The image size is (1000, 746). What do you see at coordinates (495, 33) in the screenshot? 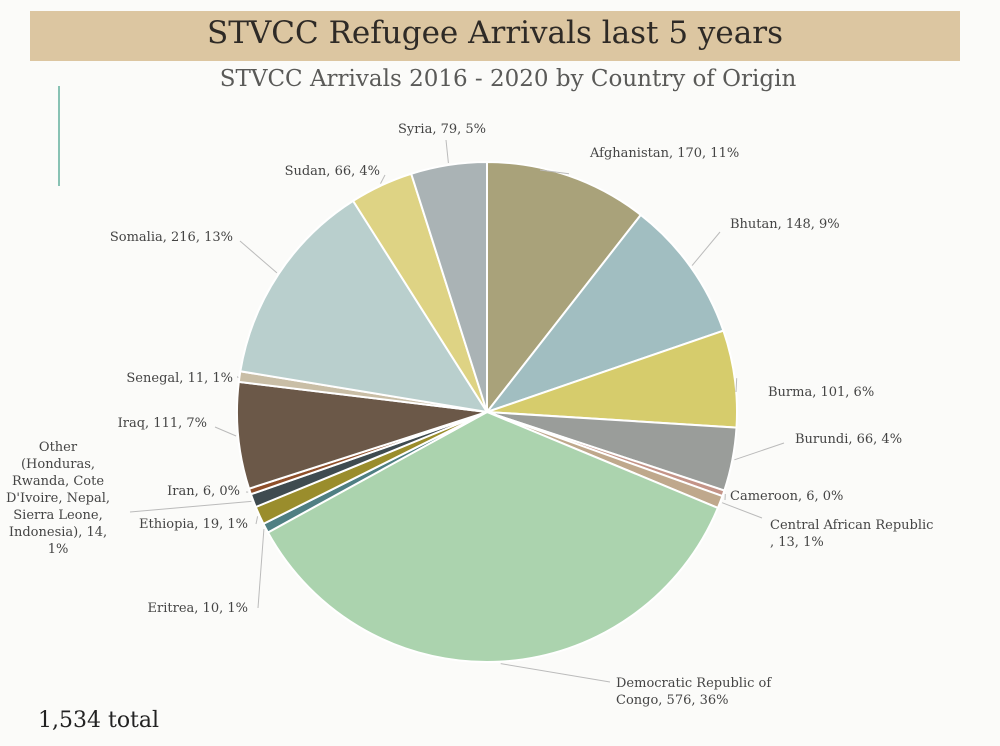
I see `page-title: STVCC Refugee Arrivals last 5 years` at bounding box center [495, 33].